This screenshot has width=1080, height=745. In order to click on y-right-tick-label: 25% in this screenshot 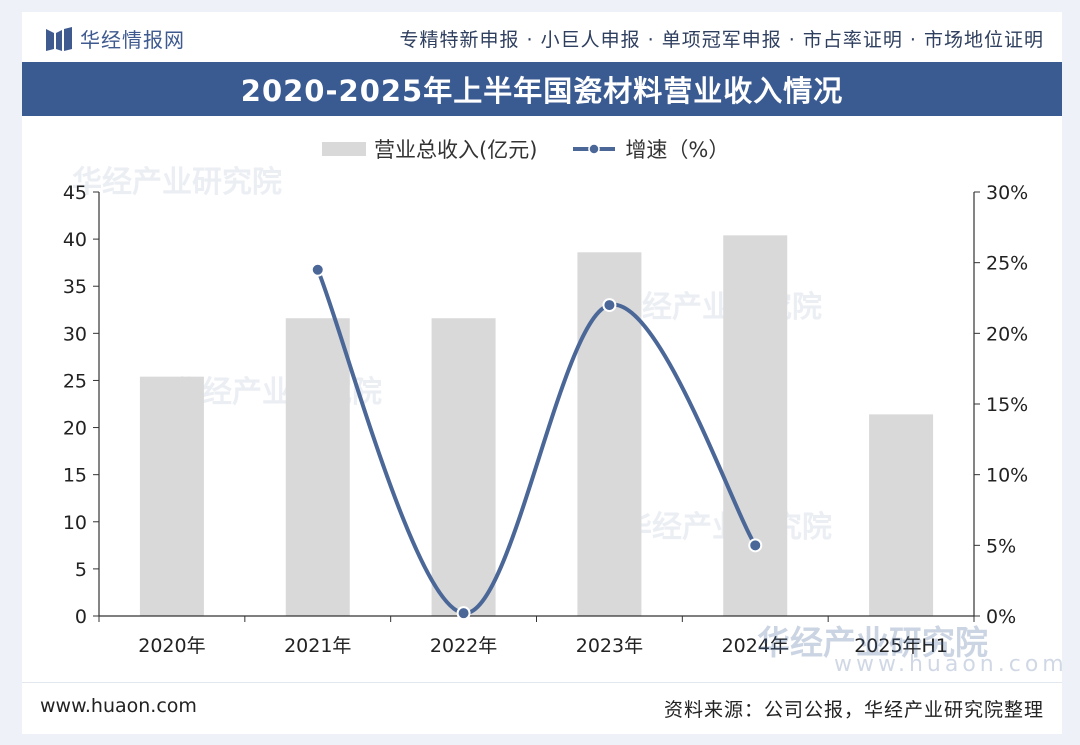, I will do `click(1007, 264)`.